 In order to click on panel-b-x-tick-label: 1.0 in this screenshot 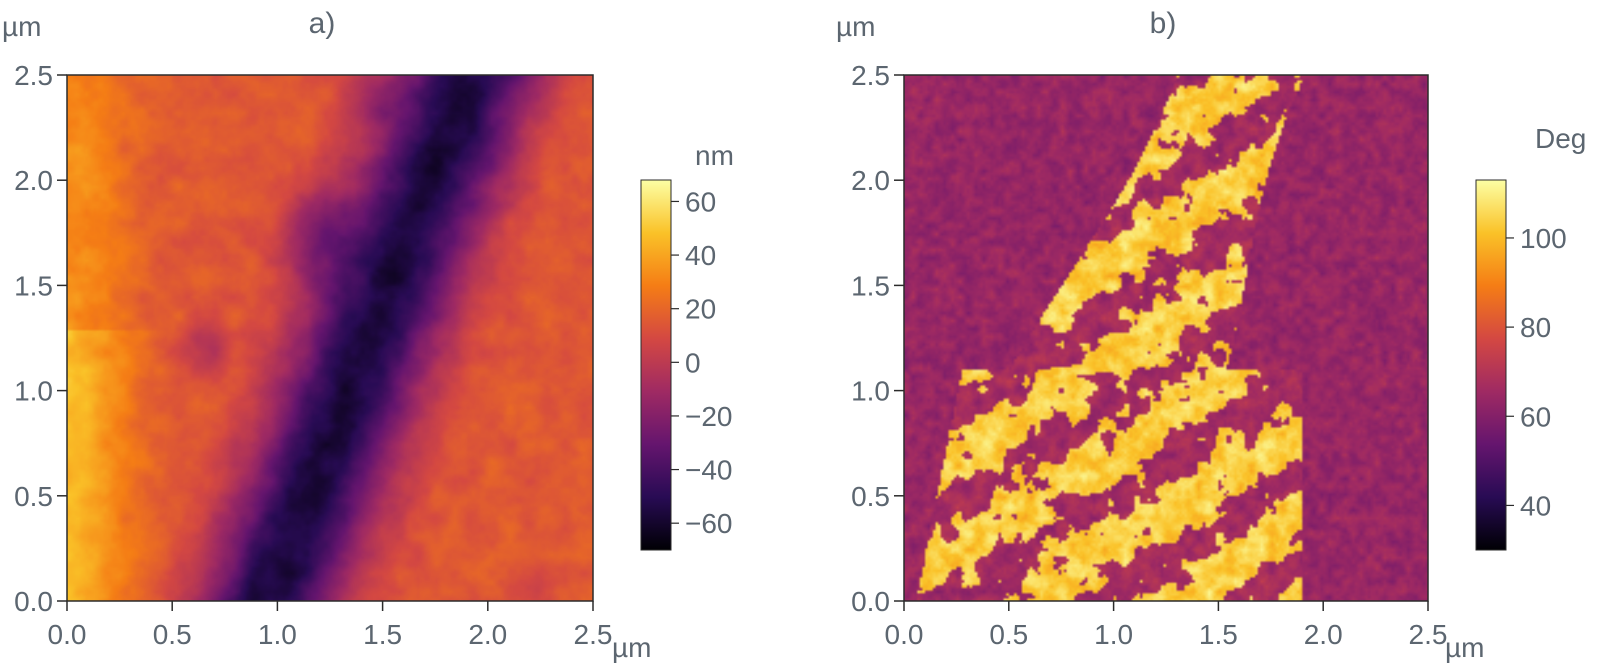, I will do `click(1113, 634)`.